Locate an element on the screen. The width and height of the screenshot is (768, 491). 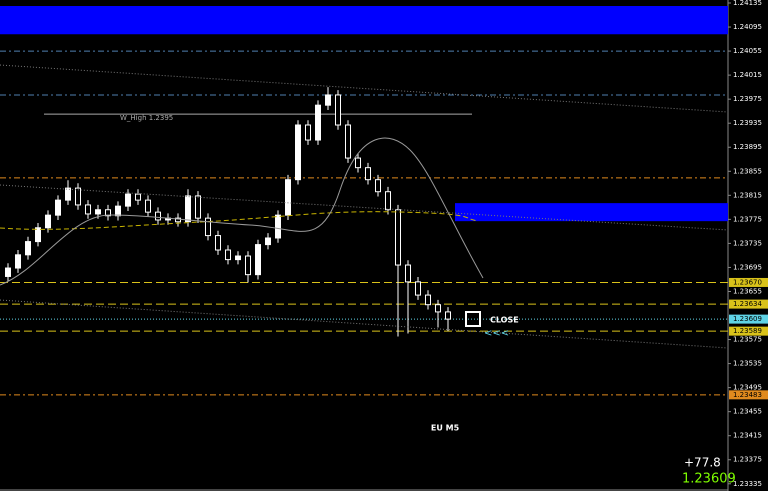
chart-title: EU M5 is located at coordinates (445, 428).